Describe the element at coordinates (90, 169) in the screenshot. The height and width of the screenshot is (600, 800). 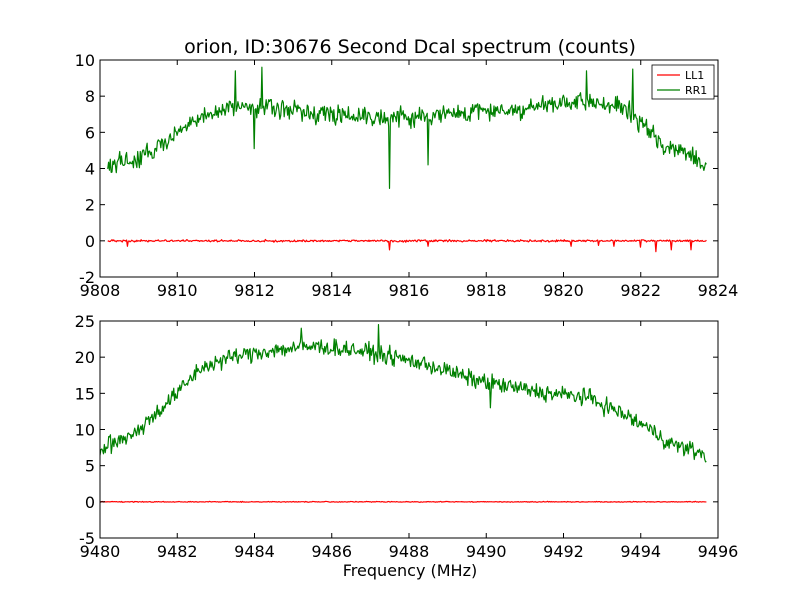
I see `y-tick-label: 4` at that location.